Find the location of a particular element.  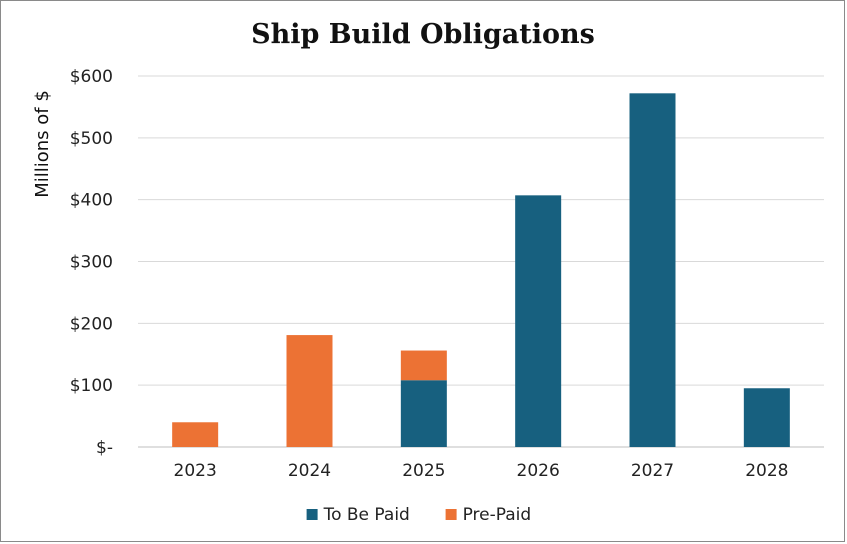

bar-pre-paid-2023 is located at coordinates (195, 434).